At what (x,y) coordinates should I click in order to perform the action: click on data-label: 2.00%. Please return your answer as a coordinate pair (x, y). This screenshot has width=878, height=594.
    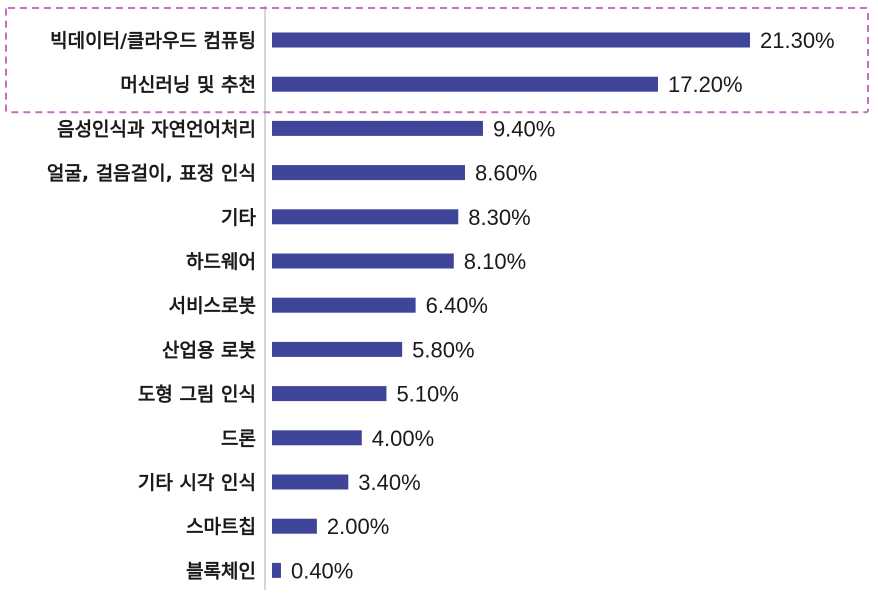
    Looking at the image, I should click on (358, 526).